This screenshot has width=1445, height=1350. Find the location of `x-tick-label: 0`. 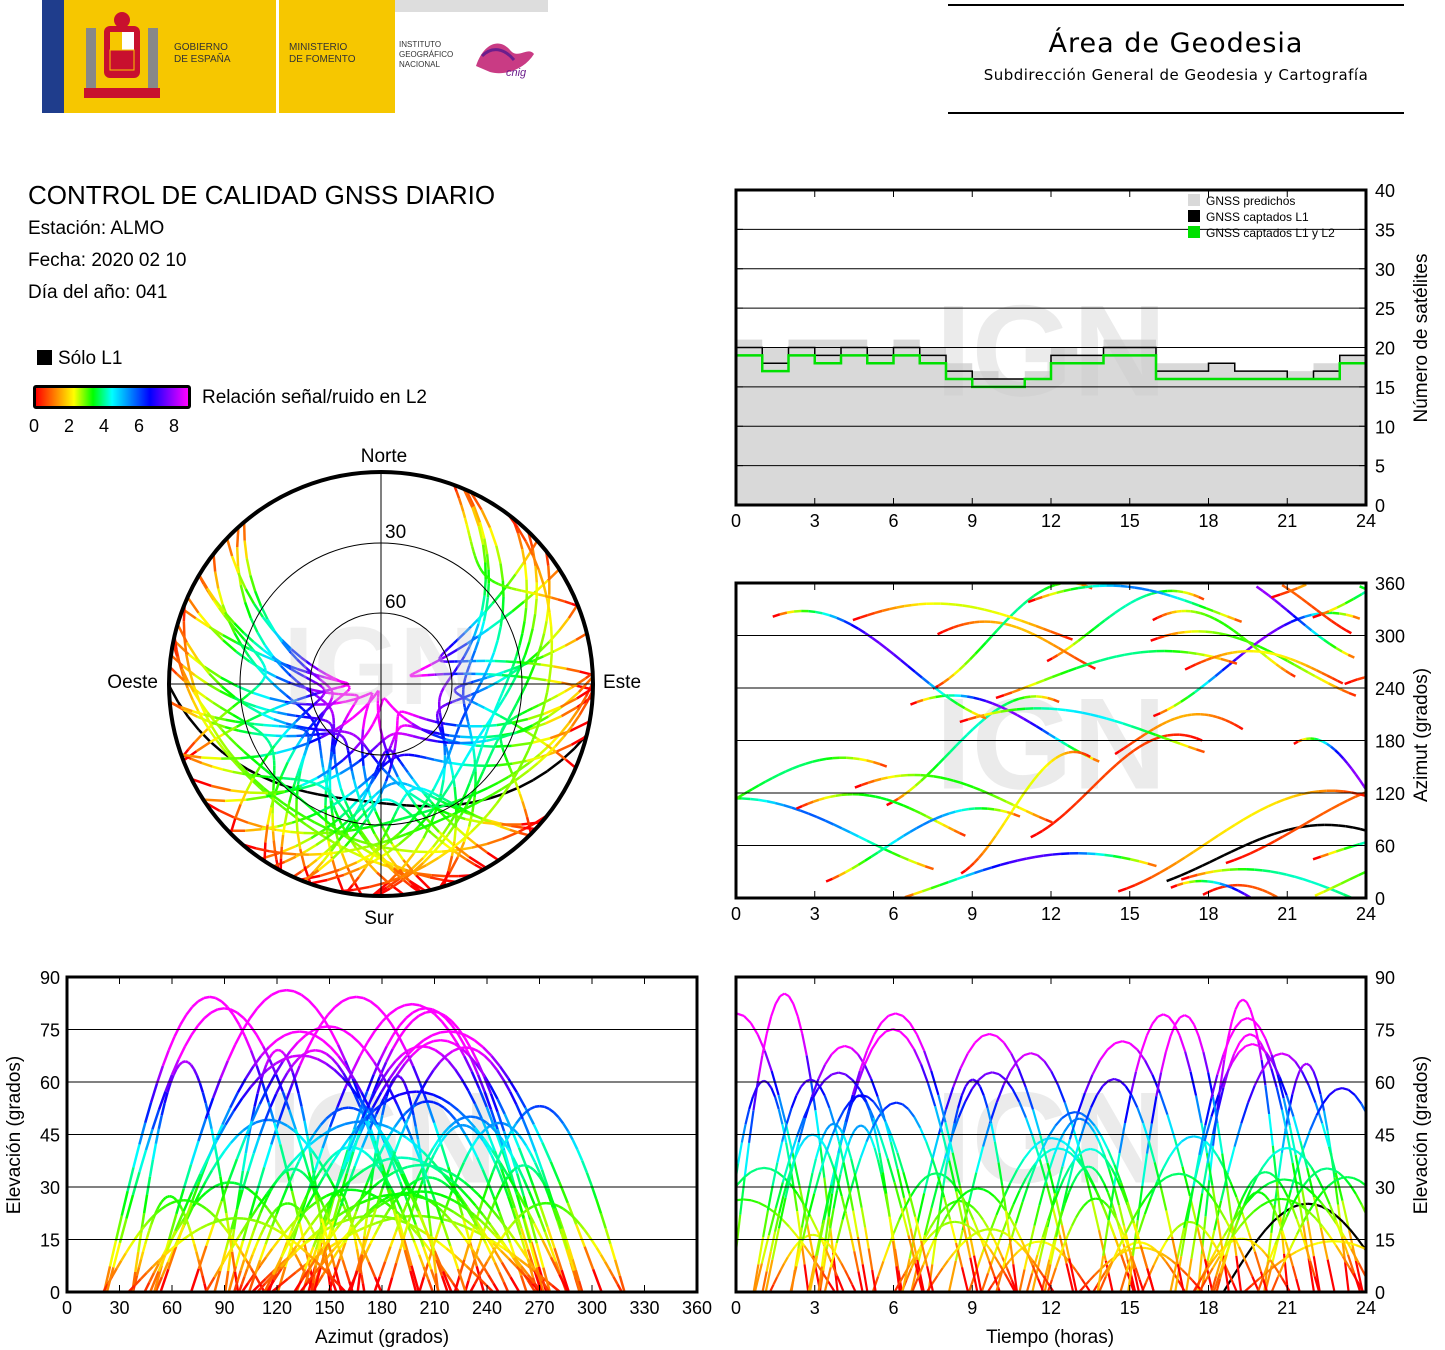

x-tick-label: 0 is located at coordinates (736, 520).